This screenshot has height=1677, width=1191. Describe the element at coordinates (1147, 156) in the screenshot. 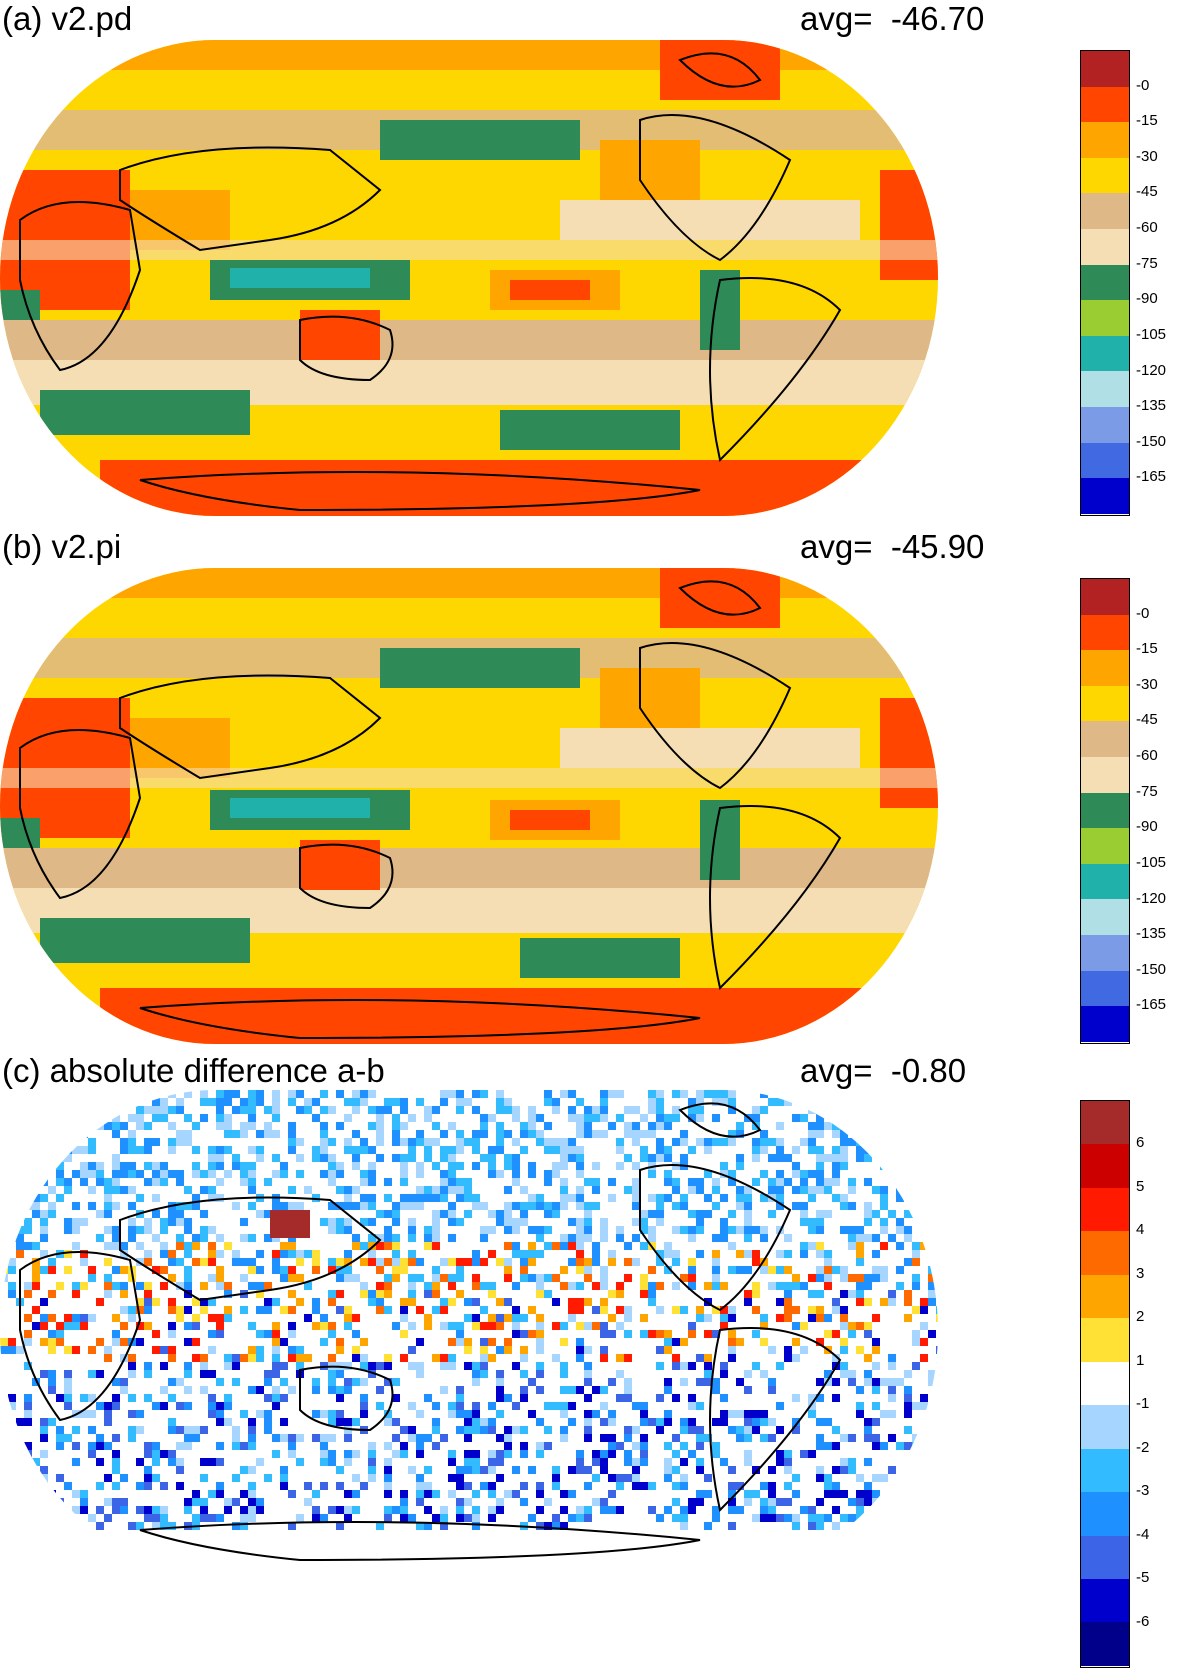

I see `colorbar-tick-label: -30` at that location.